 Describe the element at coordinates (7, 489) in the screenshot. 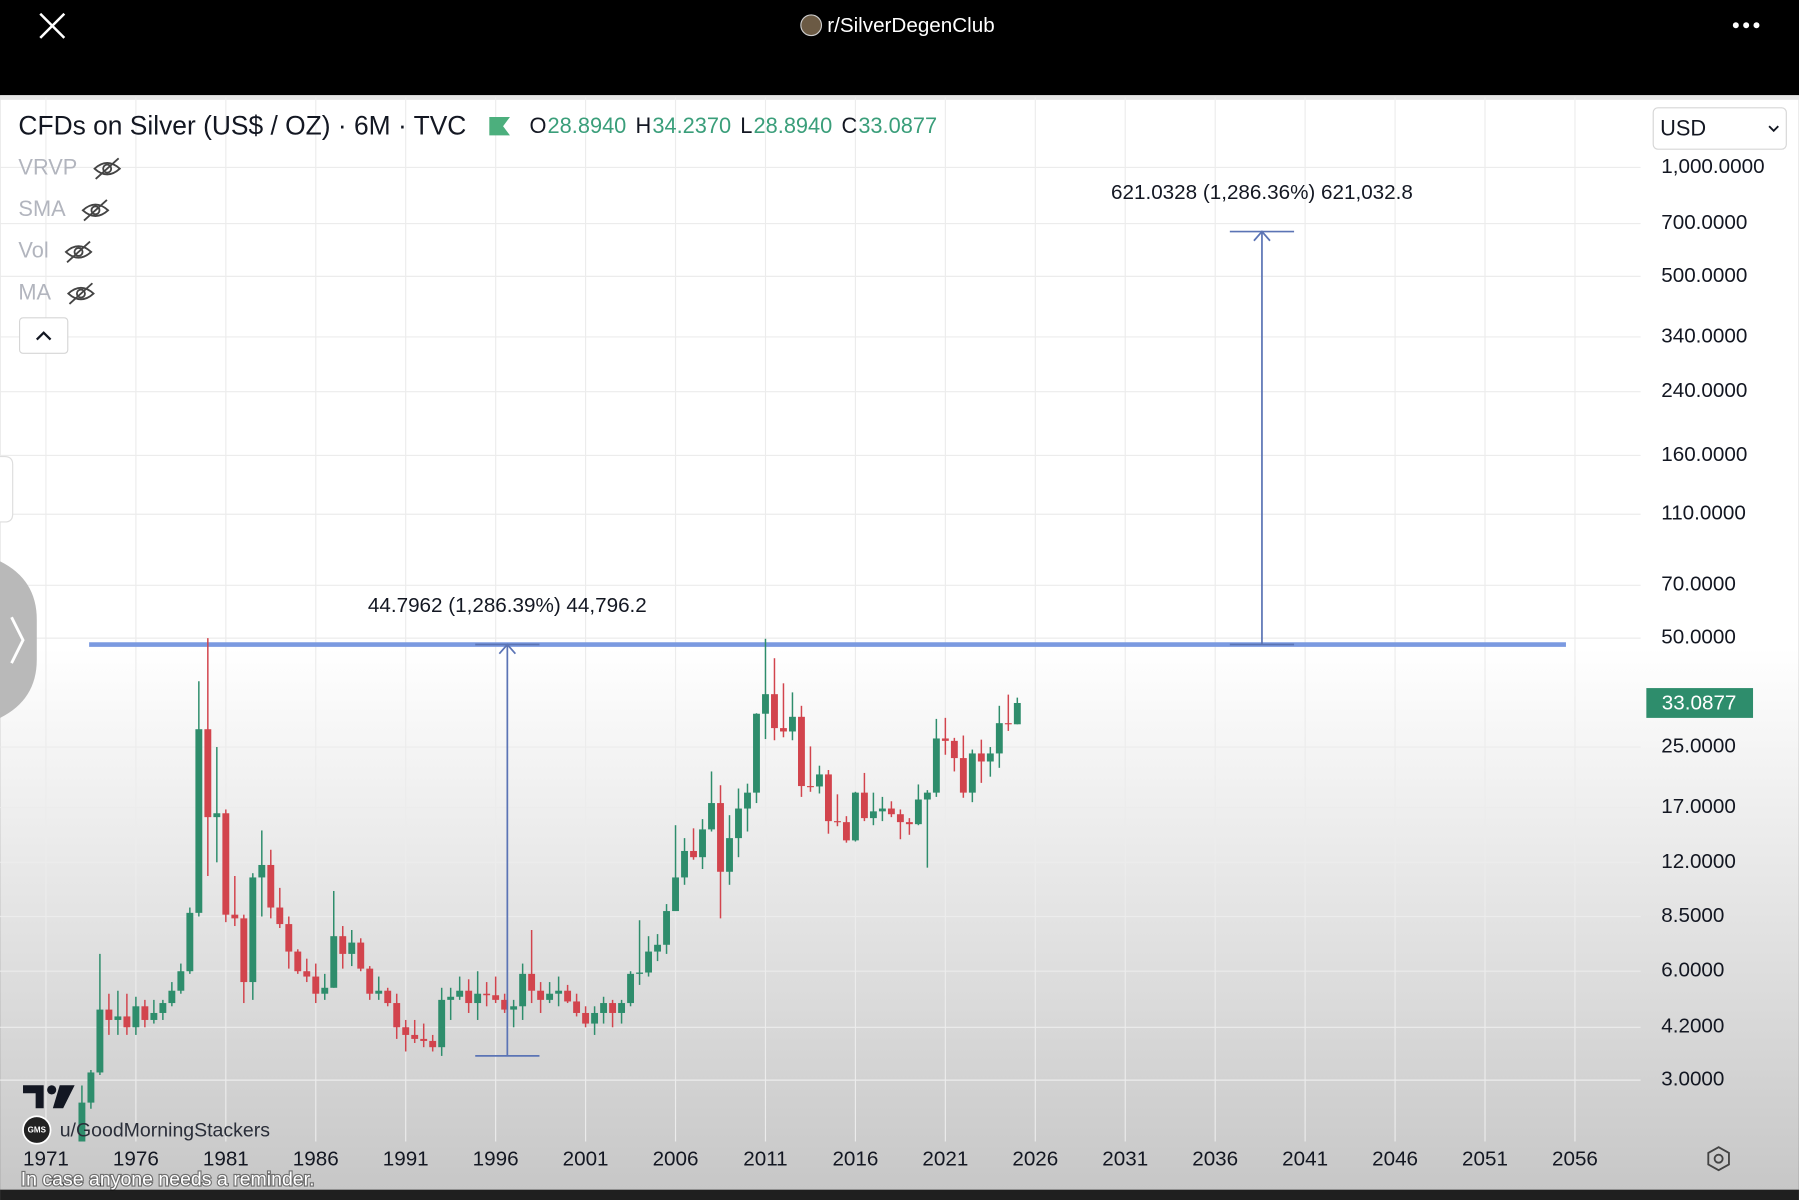

I see `side-tab` at that location.